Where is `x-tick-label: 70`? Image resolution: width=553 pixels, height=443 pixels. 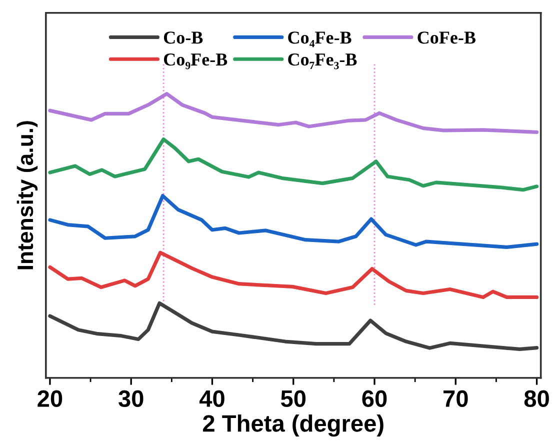
x-tick-label: 70 is located at coordinates (456, 399).